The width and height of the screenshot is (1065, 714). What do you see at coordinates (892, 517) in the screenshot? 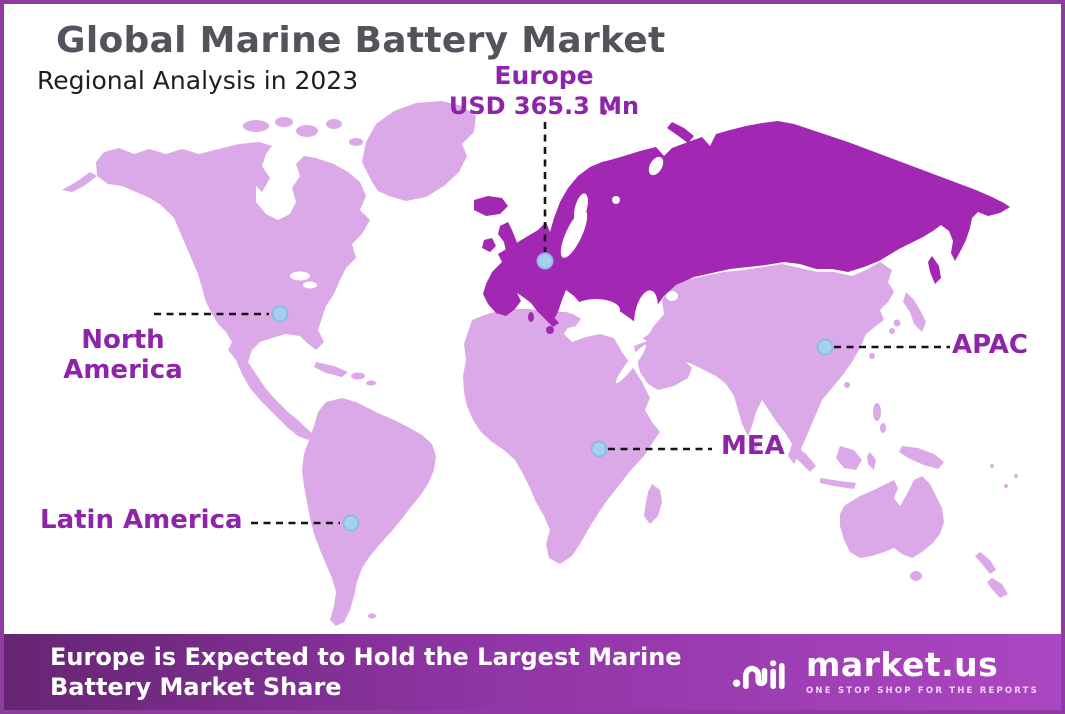
I see `australia-landmass` at bounding box center [892, 517].